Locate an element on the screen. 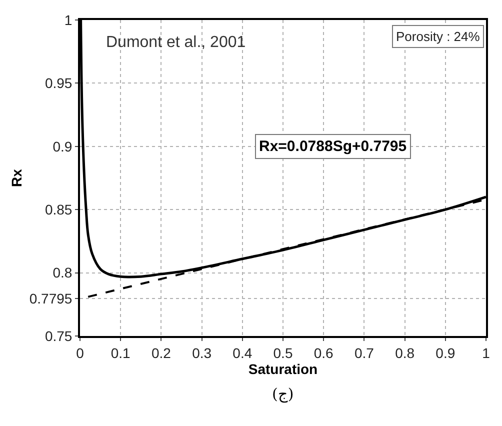  text: (ج) is located at coordinates (283, 394).